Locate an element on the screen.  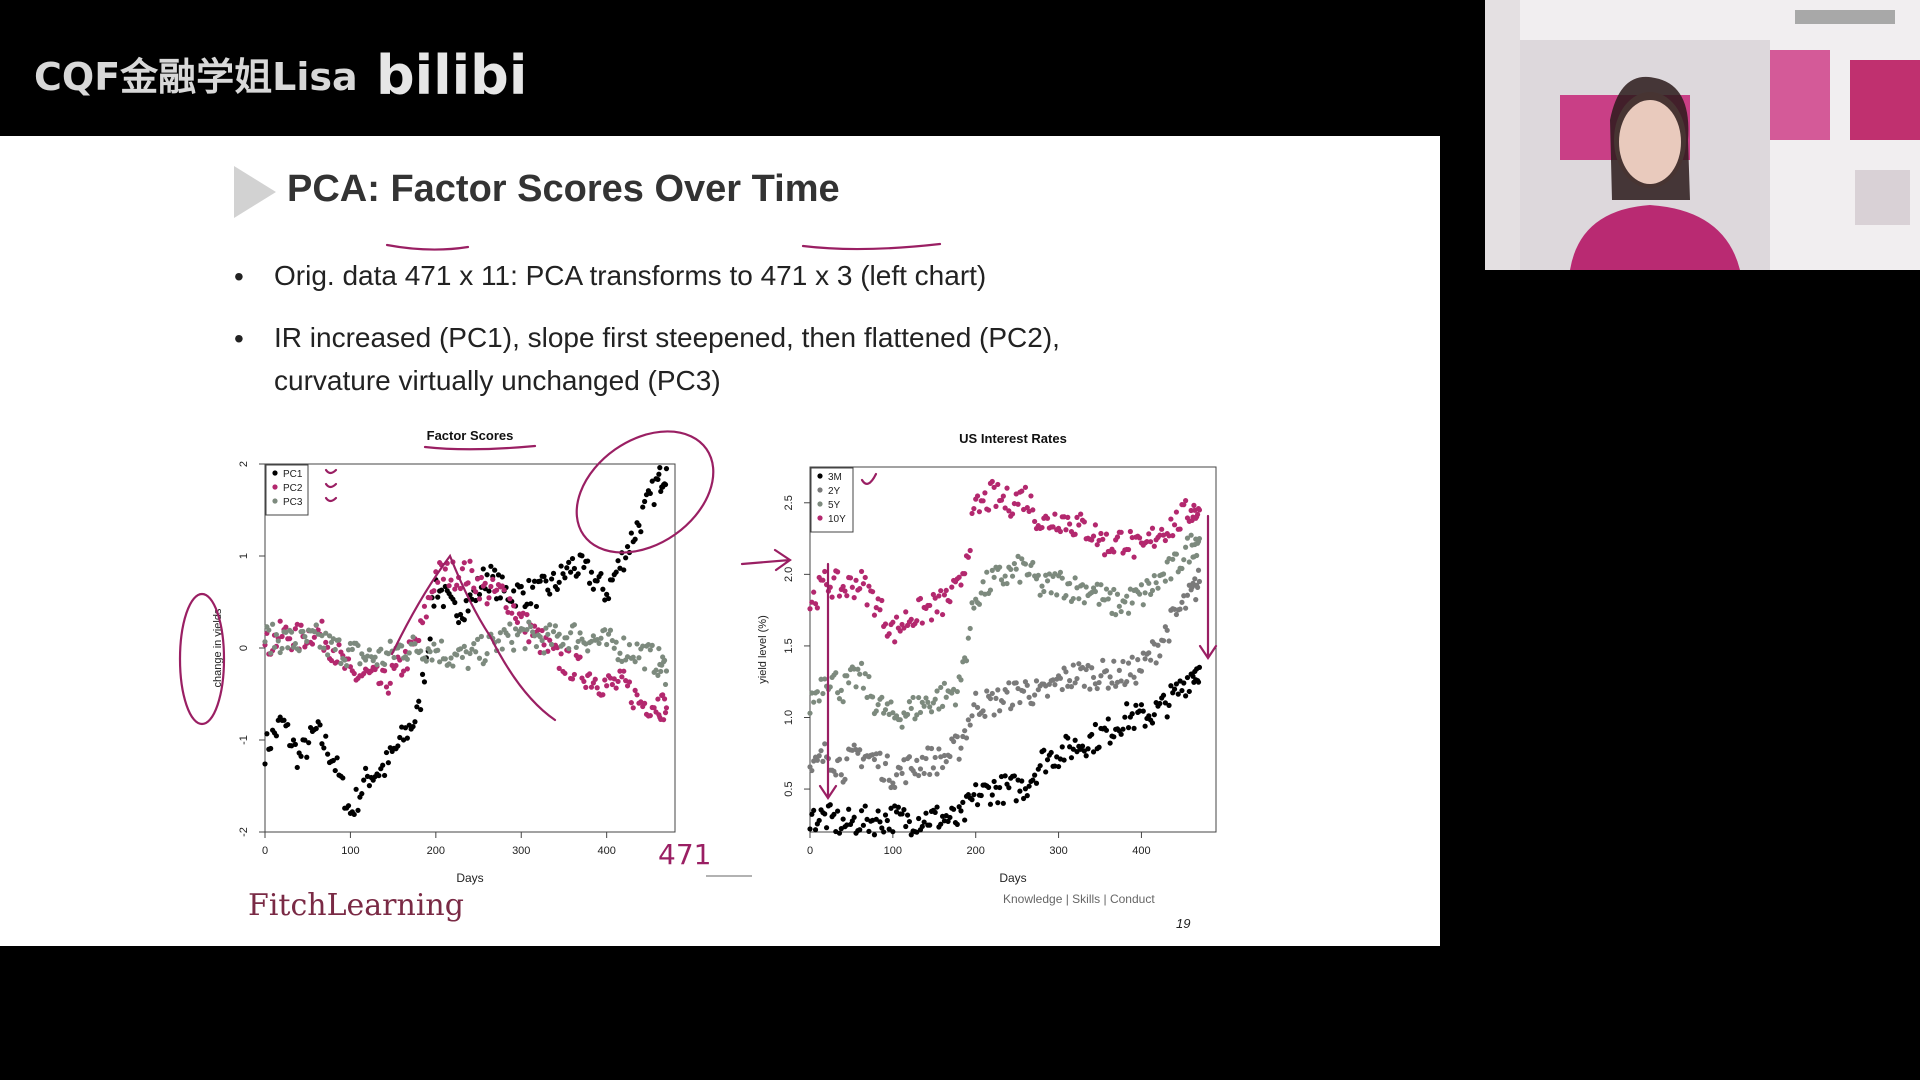
chart2-legend-marker-5Y is located at coordinates (820, 504).